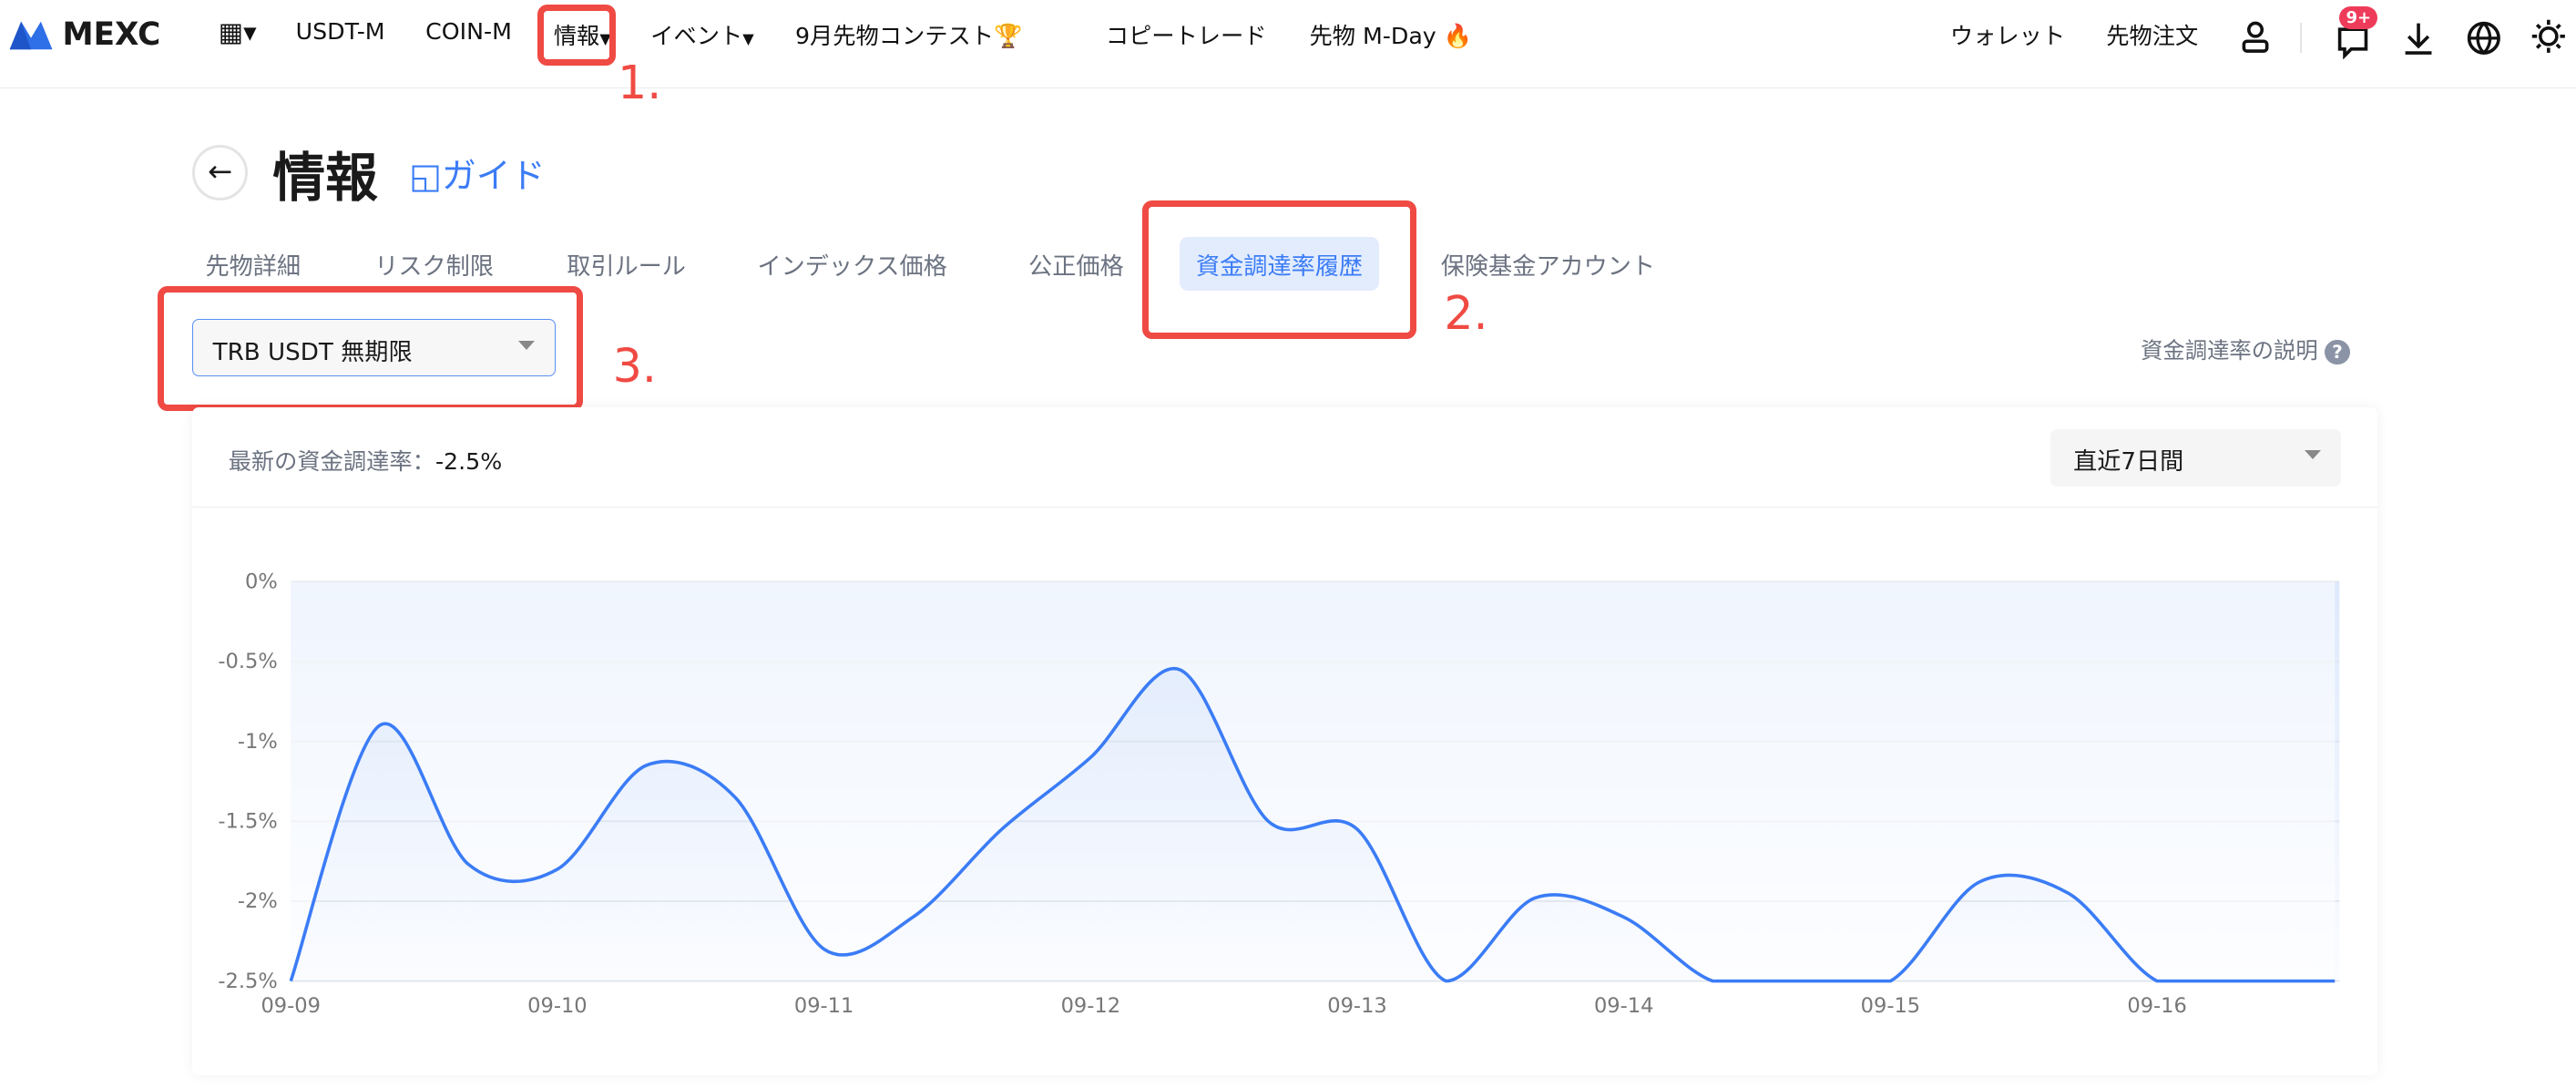  What do you see at coordinates (1279, 264) in the screenshot?
I see `tab-funding-rate-history: 資金調達率履歴` at bounding box center [1279, 264].